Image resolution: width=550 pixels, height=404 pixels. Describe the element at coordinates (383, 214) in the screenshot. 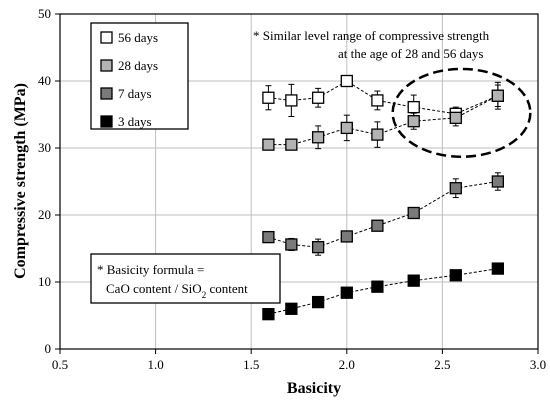

I see `trend-line-7-days` at that location.